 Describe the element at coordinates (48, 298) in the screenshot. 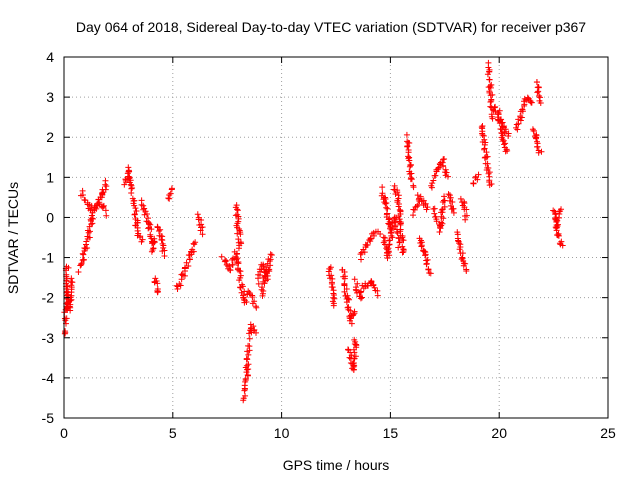

I see `y-tick-label: -2` at that location.